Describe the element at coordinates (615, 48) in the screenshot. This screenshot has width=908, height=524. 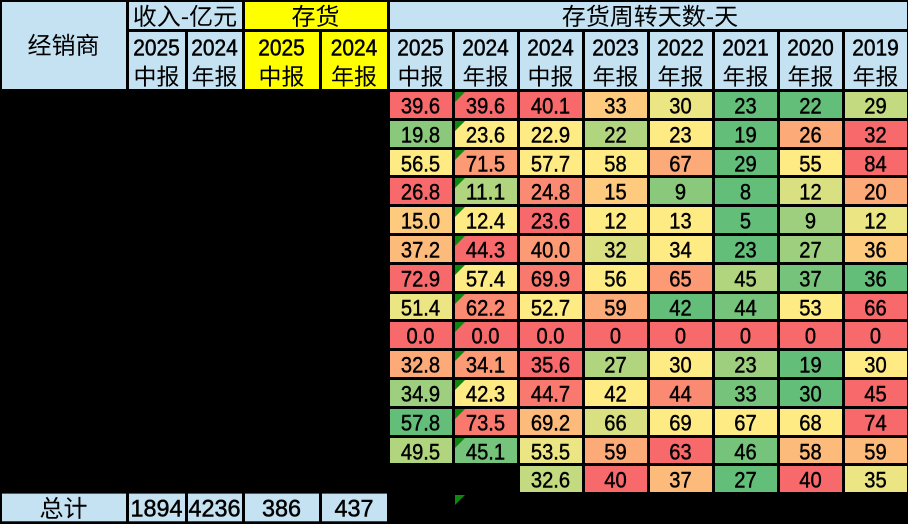
I see `svg-text: 2023` at that location.